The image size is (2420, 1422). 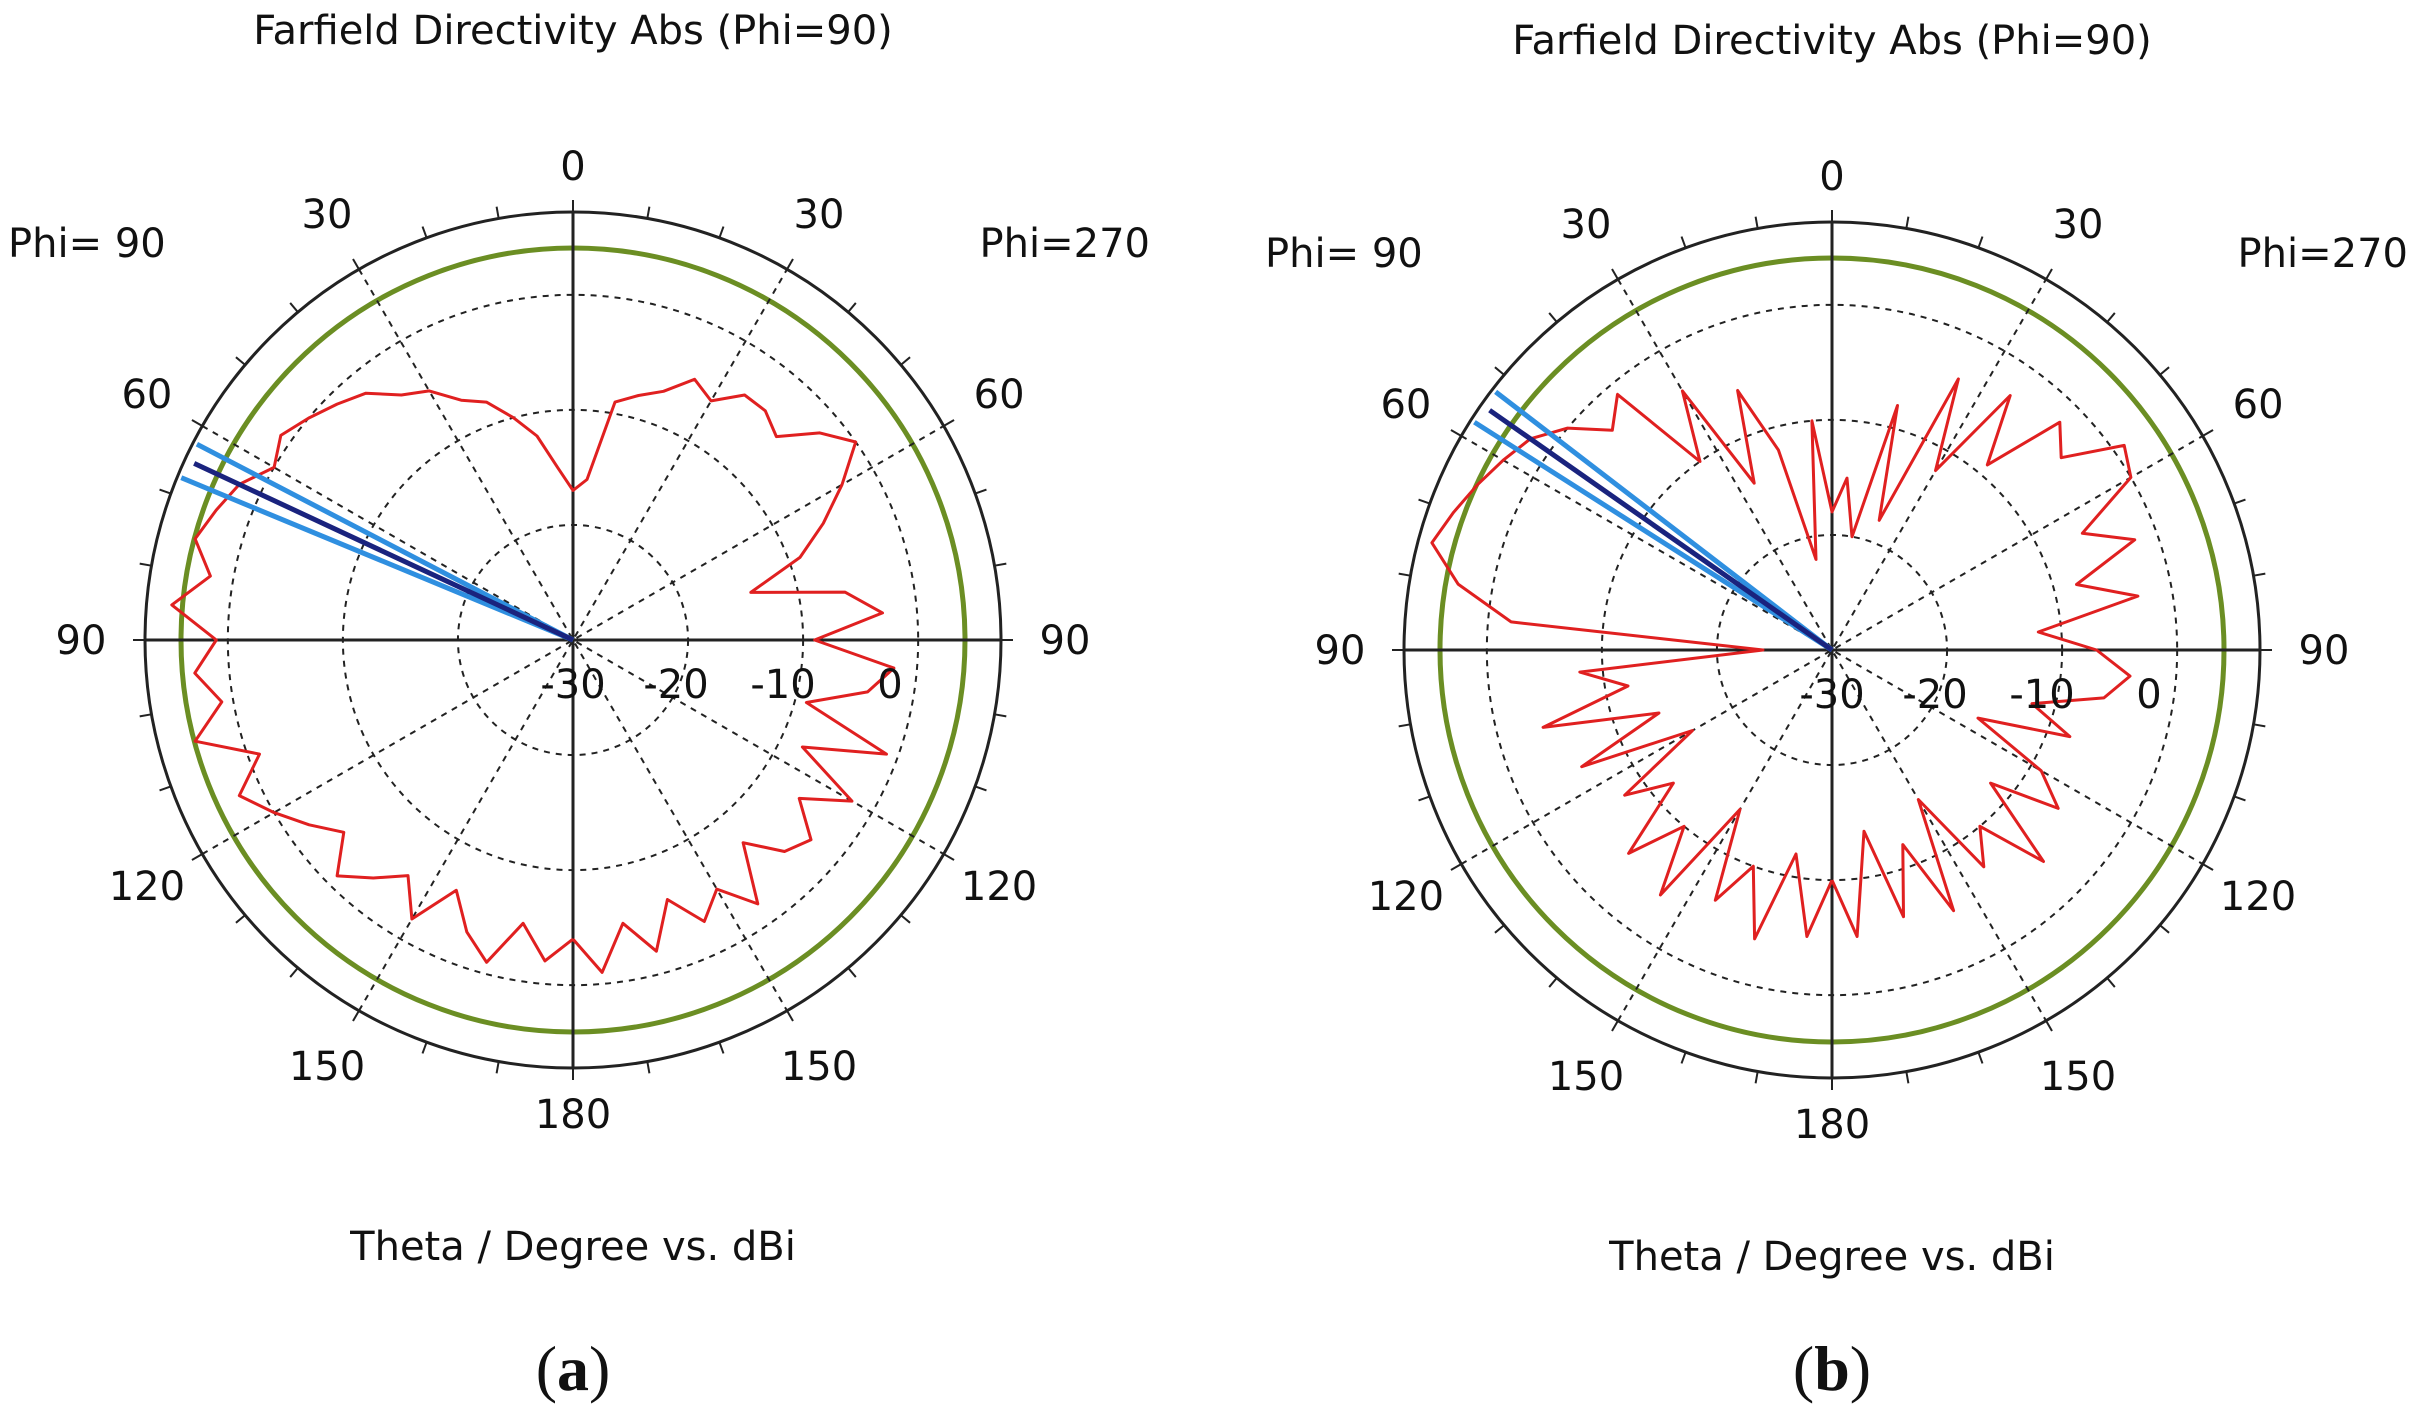 What do you see at coordinates (573, 1368) in the screenshot?
I see `panel-caption: (a)` at bounding box center [573, 1368].